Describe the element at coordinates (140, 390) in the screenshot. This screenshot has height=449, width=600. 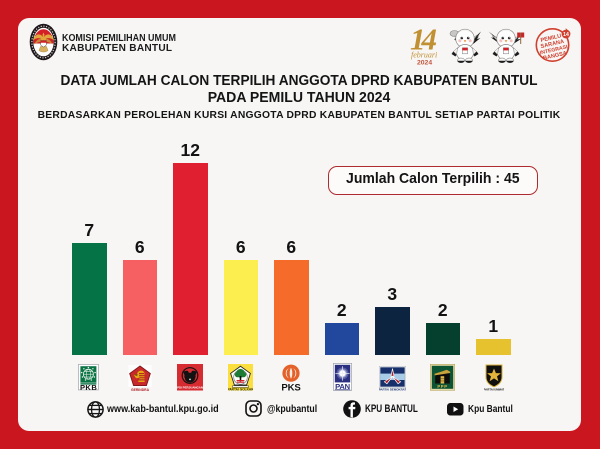
I see `svg-text: GERINDRA` at that location.